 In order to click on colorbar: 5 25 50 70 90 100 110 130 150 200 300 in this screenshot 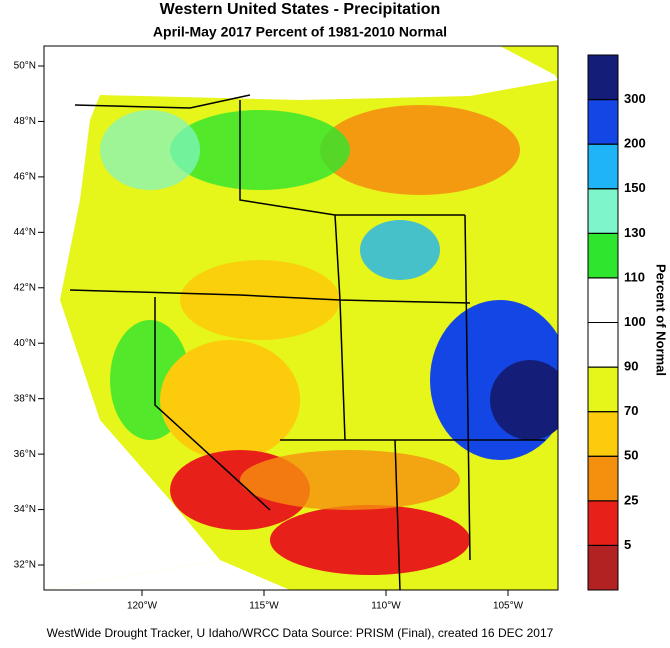, I will do `click(616, 322)`.